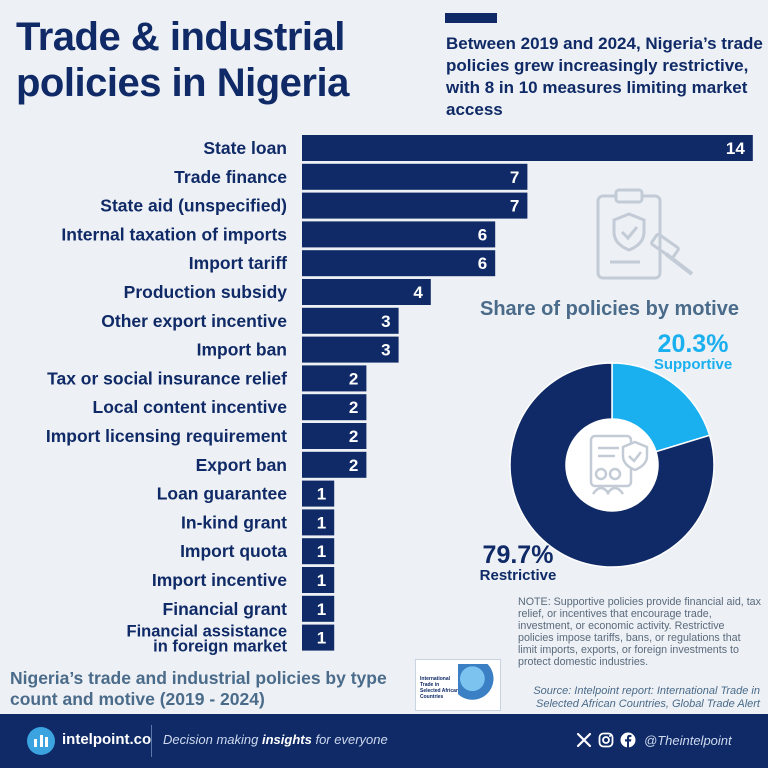 This screenshot has height=768, width=768. What do you see at coordinates (207, 639) in the screenshot?
I see `category-label-17: Financial assistance in foreign market` at bounding box center [207, 639].